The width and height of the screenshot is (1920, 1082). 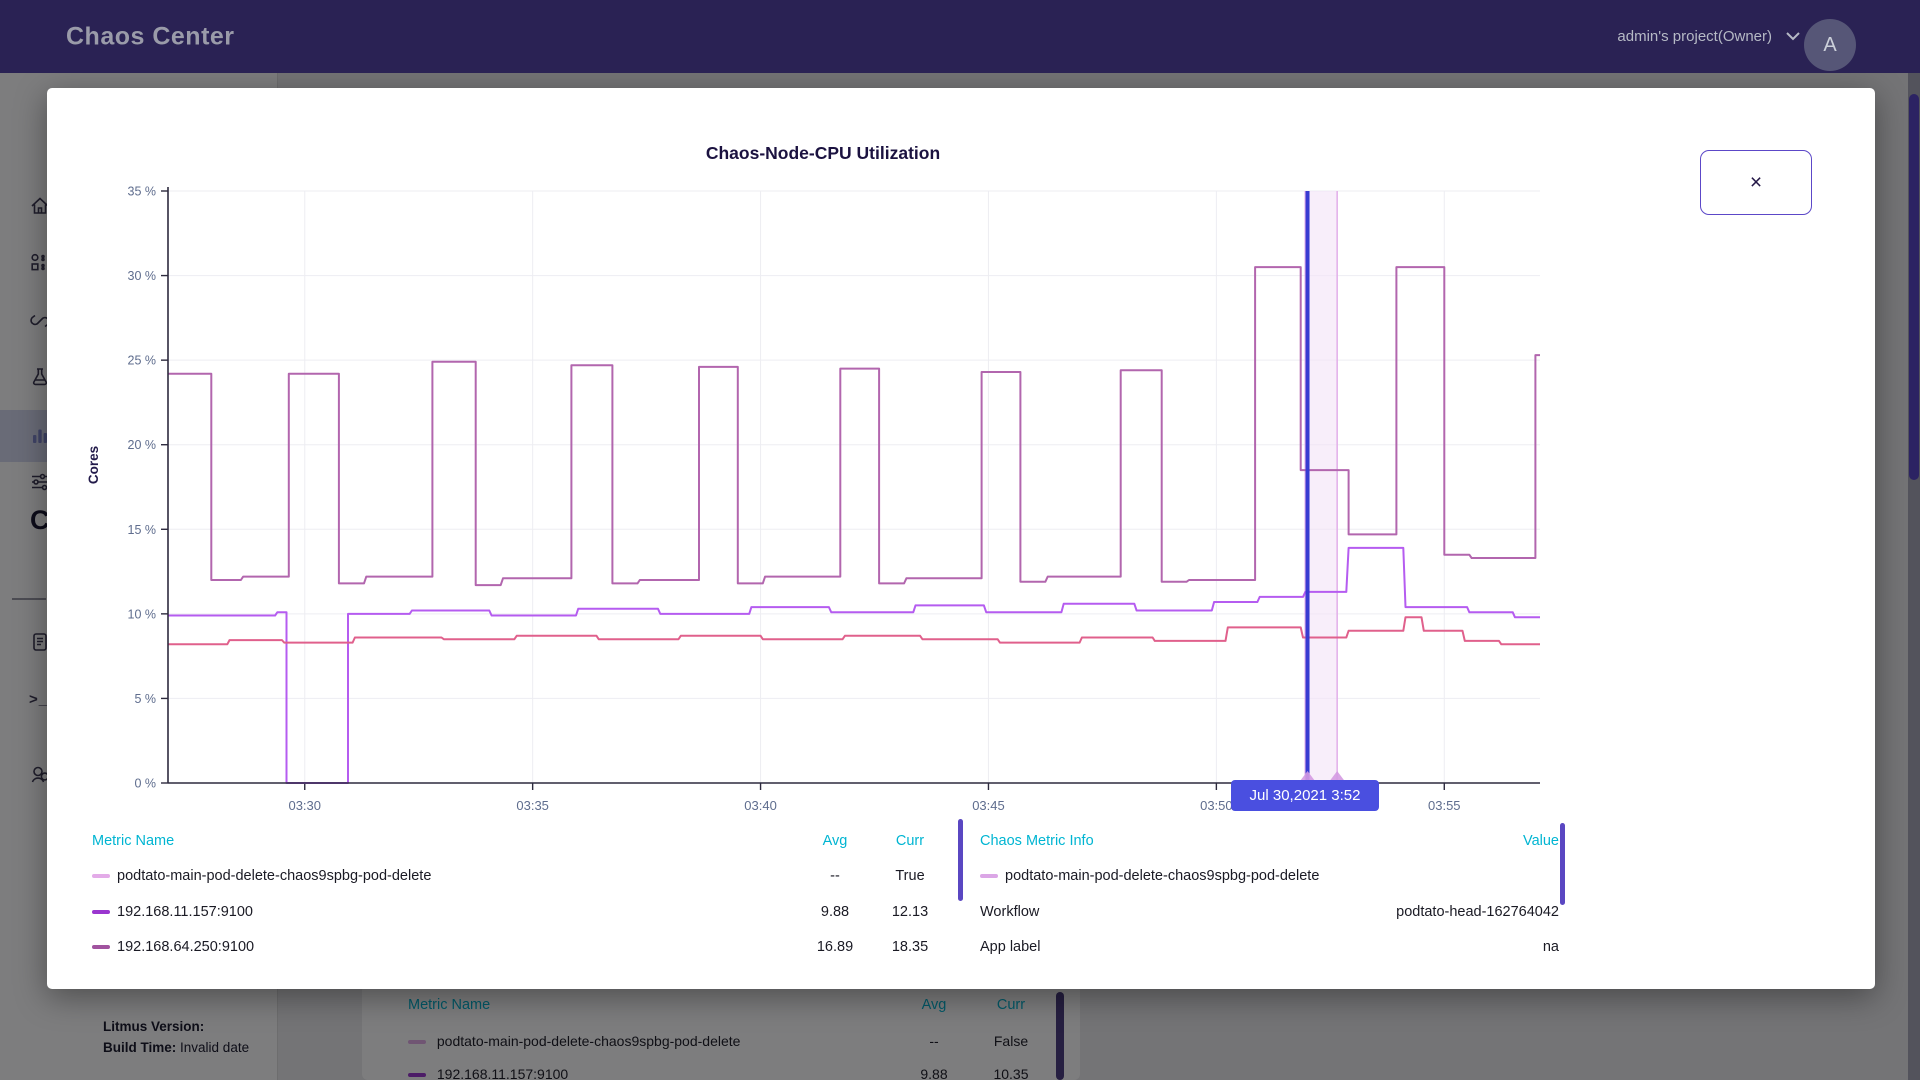 What do you see at coordinates (1914, 576) in the screenshot?
I see `page-scrollbar-track` at bounding box center [1914, 576].